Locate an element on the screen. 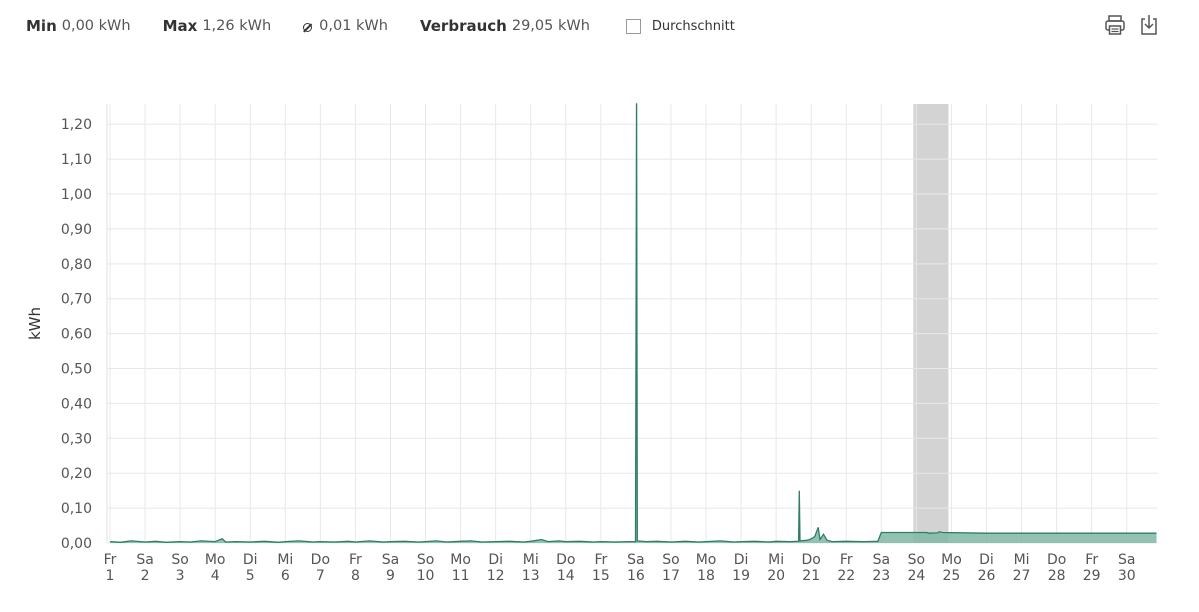  stat-total: Verbrauch 29,05 kWh is located at coordinates (505, 26).